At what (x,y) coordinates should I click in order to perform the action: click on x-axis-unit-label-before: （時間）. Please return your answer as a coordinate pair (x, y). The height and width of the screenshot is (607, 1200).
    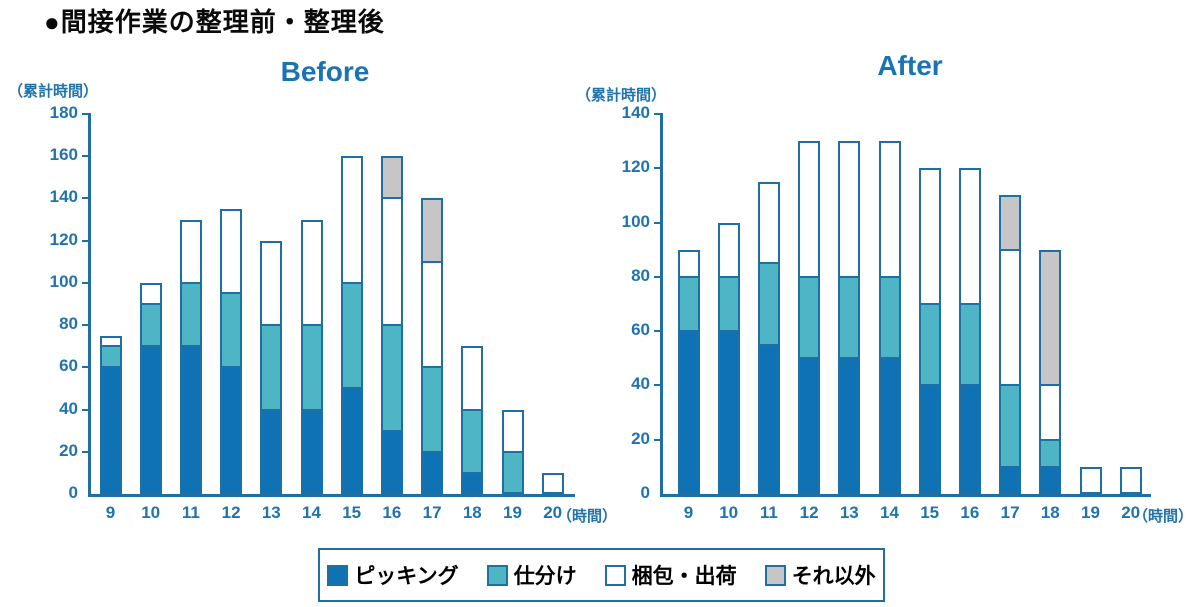
    Looking at the image, I should click on (587, 516).